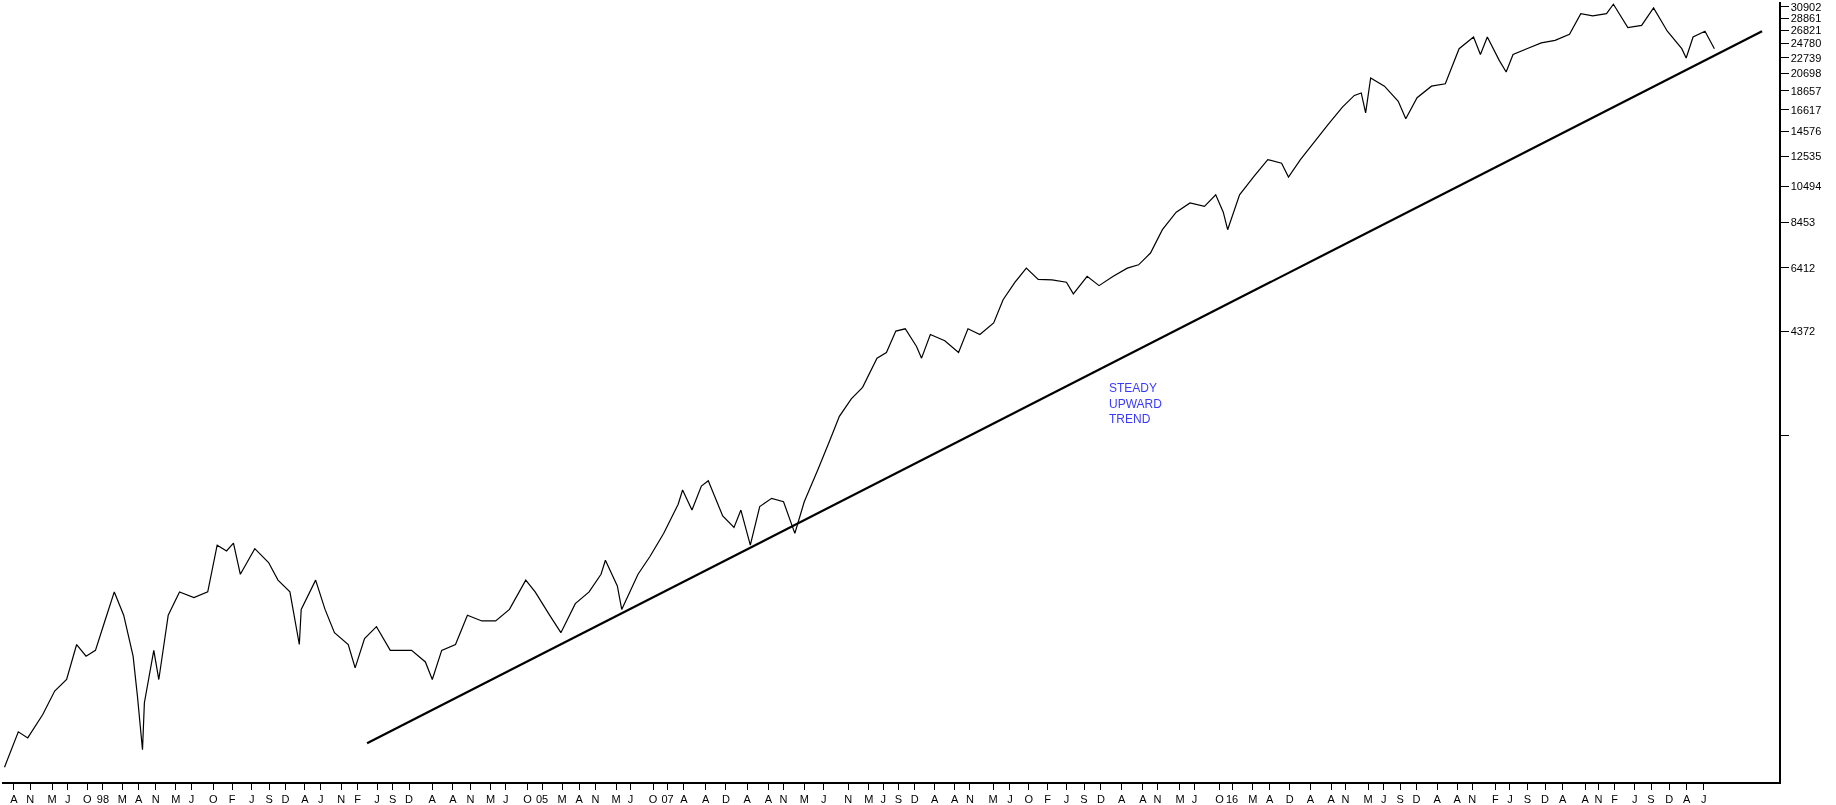 The height and width of the screenshot is (805, 1836). Describe the element at coordinates (667, 798) in the screenshot. I see `x-tick-label: 07` at that location.